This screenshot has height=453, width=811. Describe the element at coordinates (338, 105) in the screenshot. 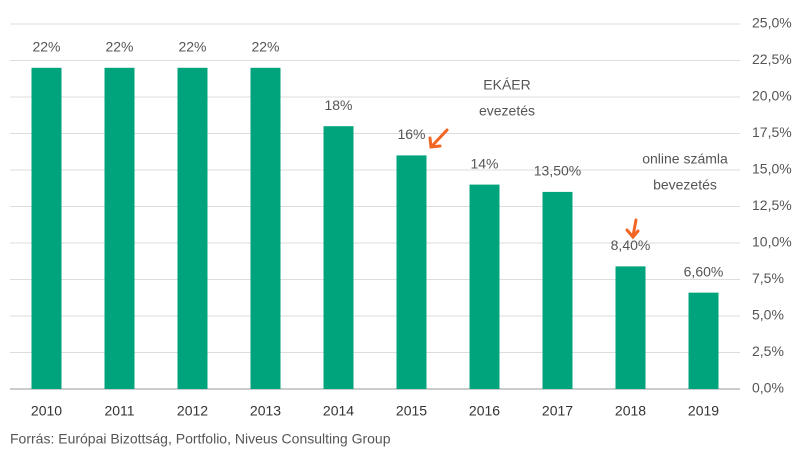

I see `value-label: 18%` at that location.